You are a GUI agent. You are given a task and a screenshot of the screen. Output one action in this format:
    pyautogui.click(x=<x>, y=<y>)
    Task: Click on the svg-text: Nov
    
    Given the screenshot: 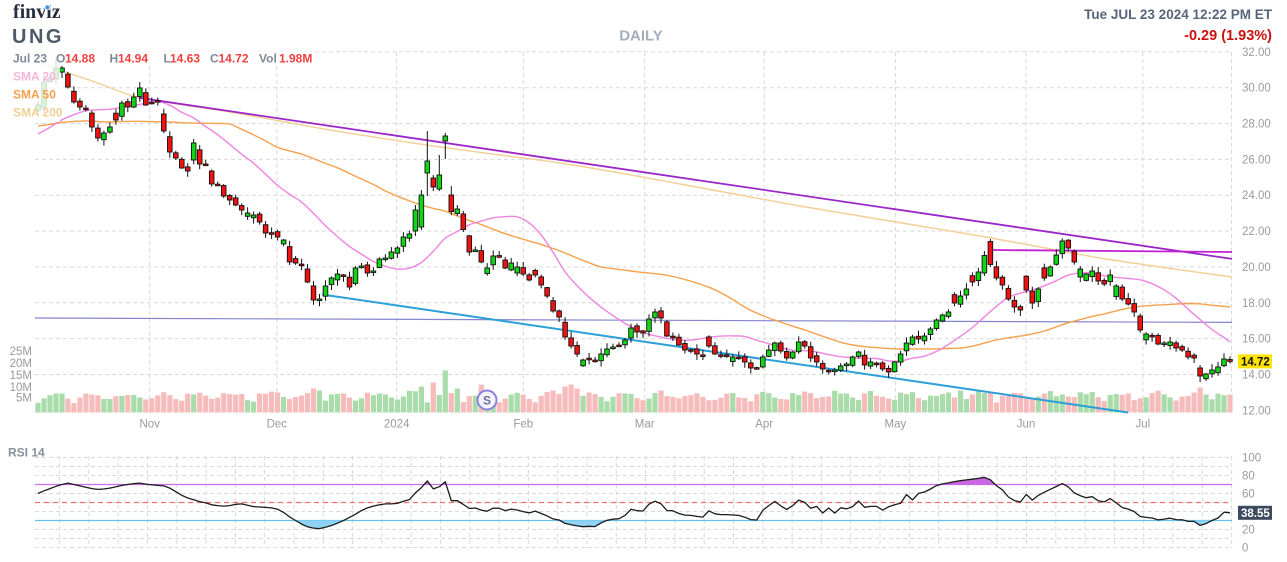 What is the action you would take?
    pyautogui.click(x=149, y=425)
    